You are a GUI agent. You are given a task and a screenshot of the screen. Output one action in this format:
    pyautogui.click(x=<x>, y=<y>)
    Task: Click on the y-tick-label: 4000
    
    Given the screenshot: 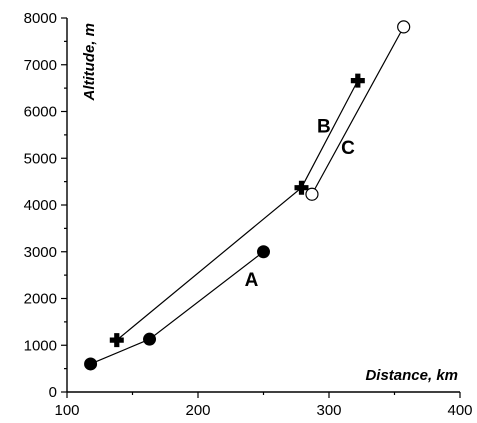 What is the action you would take?
    pyautogui.click(x=40, y=205)
    